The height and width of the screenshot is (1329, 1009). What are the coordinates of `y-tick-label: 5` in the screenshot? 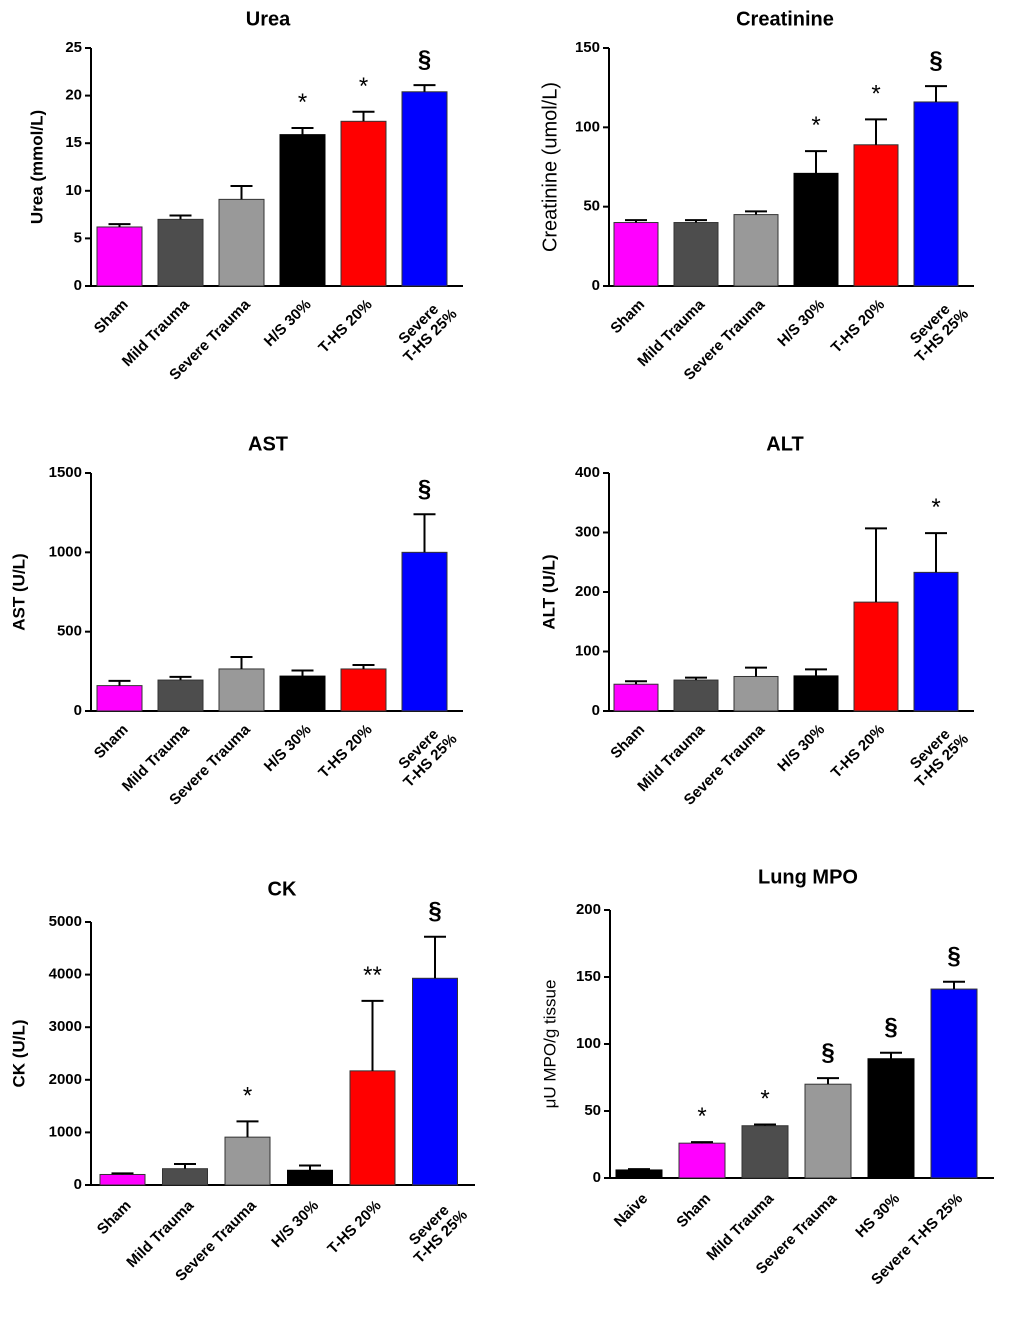 It's located at (78, 237).